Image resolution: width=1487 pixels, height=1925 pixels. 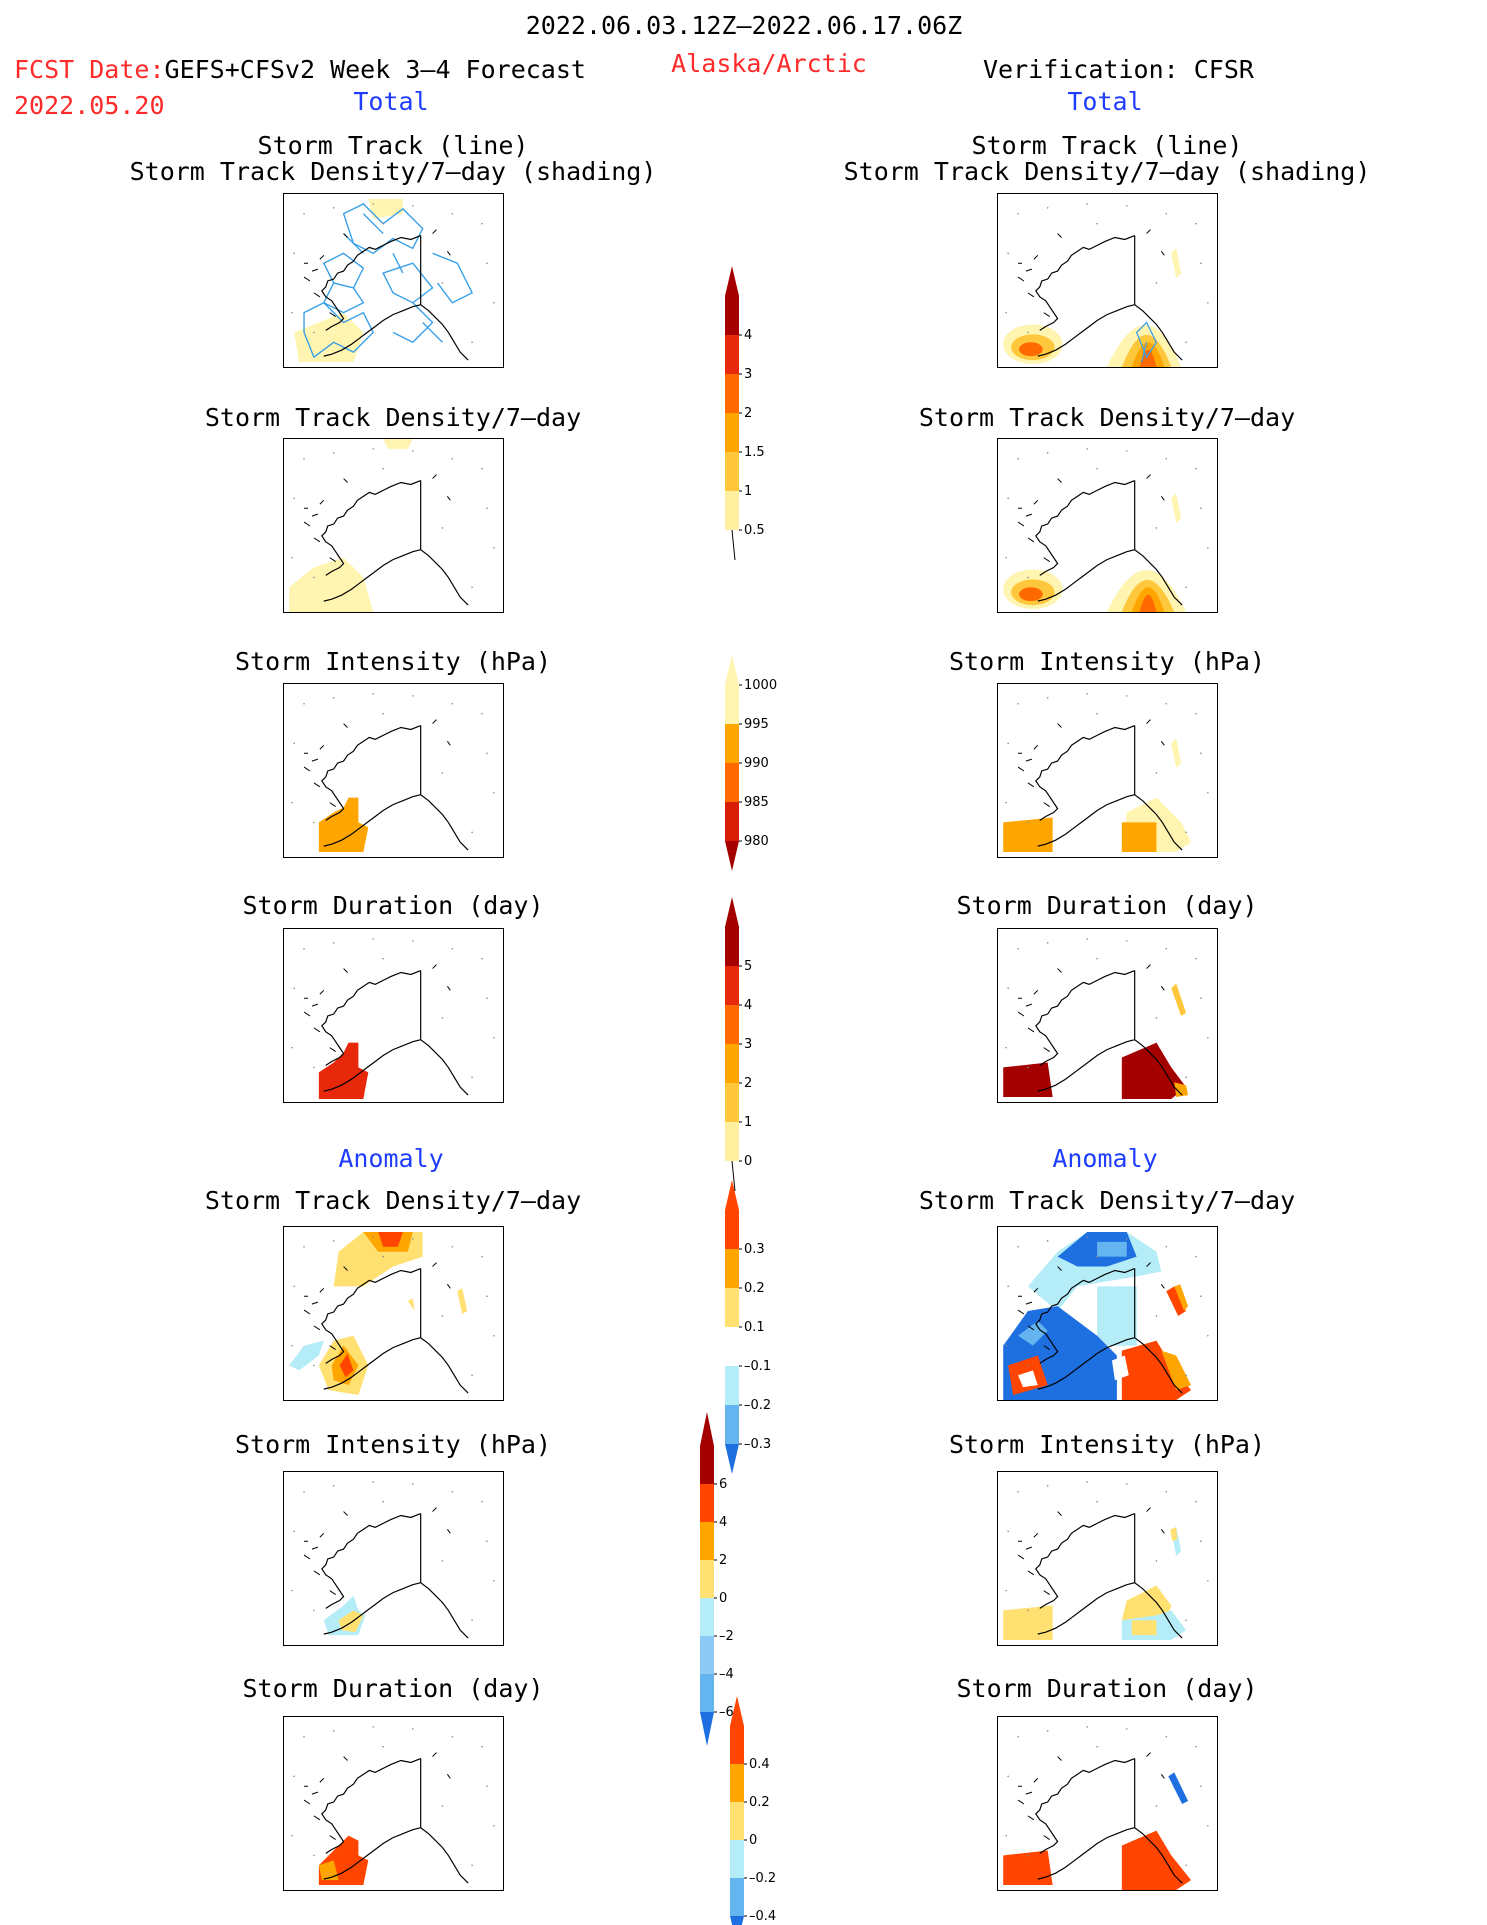 What do you see at coordinates (393, 1313) in the screenshot?
I see `map-forecast-anom-density` at bounding box center [393, 1313].